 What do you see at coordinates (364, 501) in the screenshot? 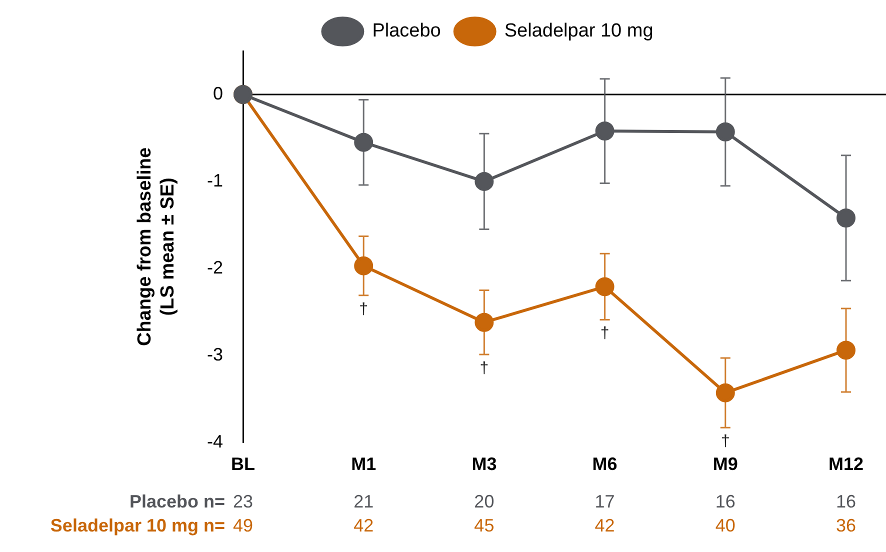
I see `text: 21` at bounding box center [364, 501].